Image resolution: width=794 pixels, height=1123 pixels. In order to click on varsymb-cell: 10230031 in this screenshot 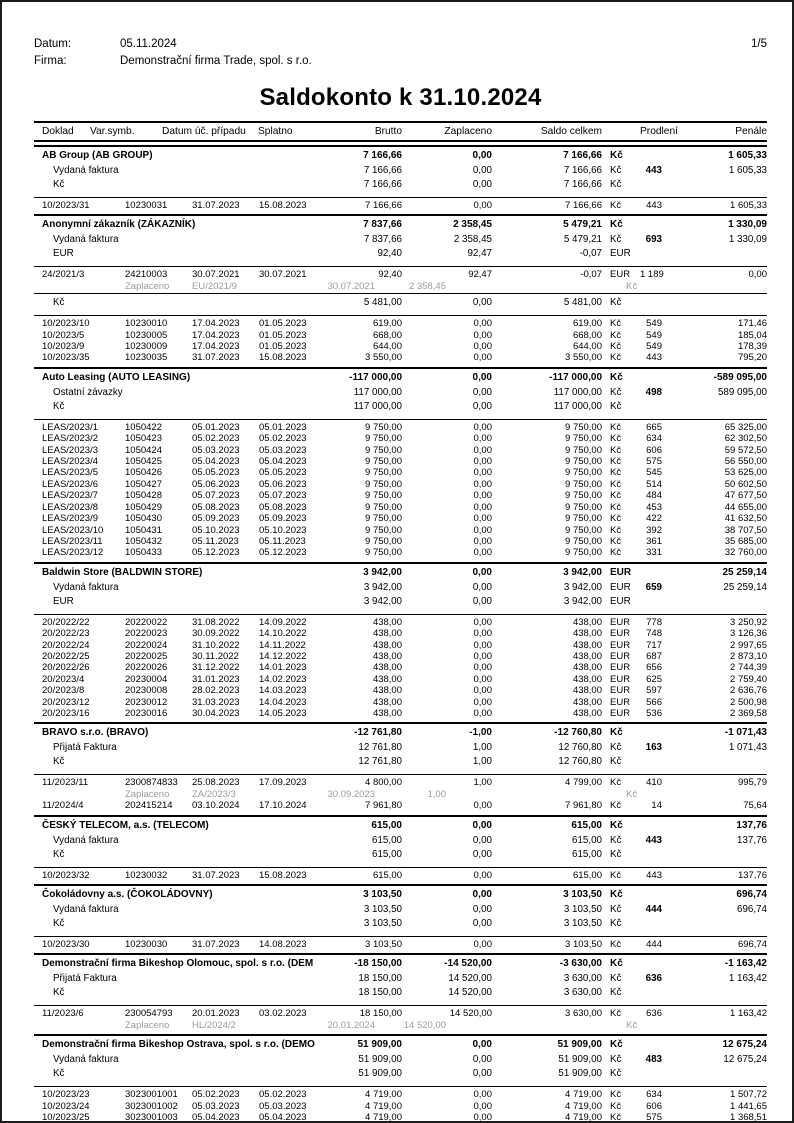, I will do `click(146, 205)`.